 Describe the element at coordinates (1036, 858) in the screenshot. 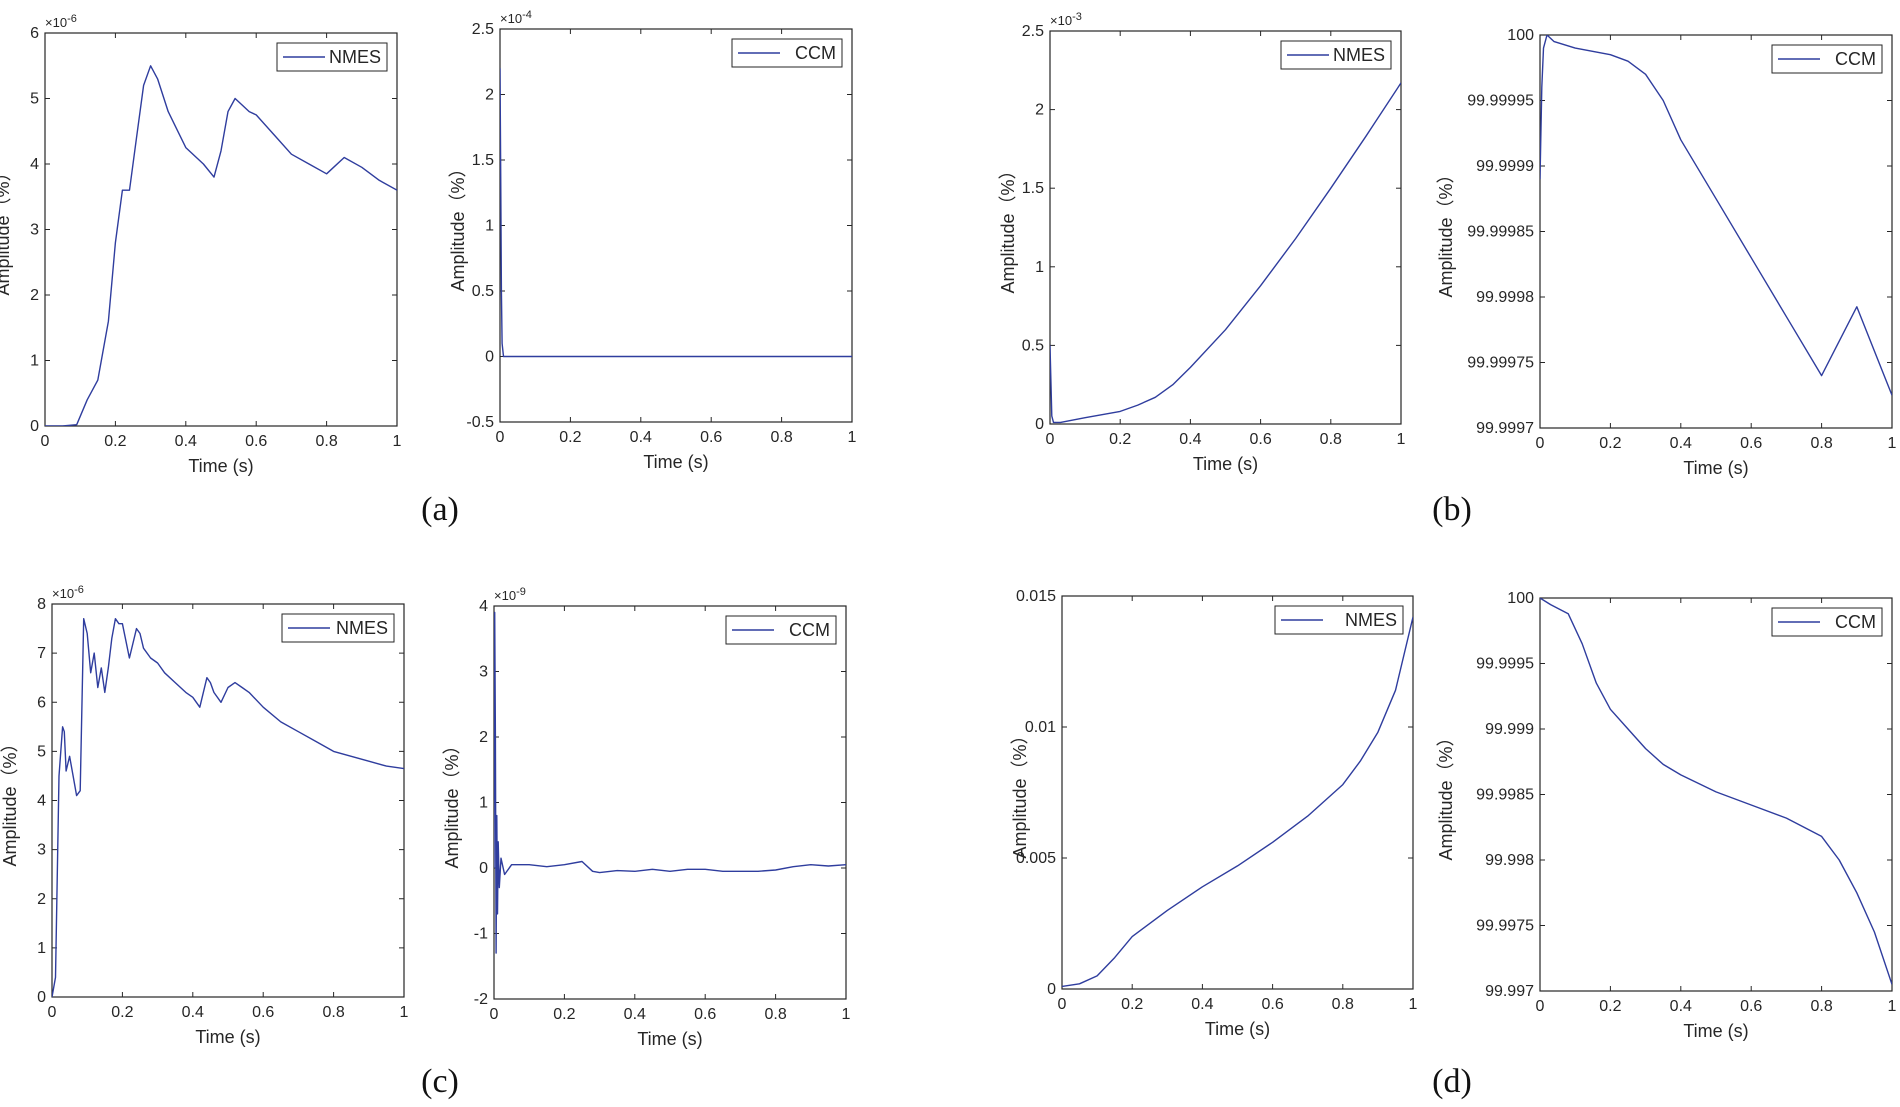

I see `y-tick-label: 0.005` at that location.